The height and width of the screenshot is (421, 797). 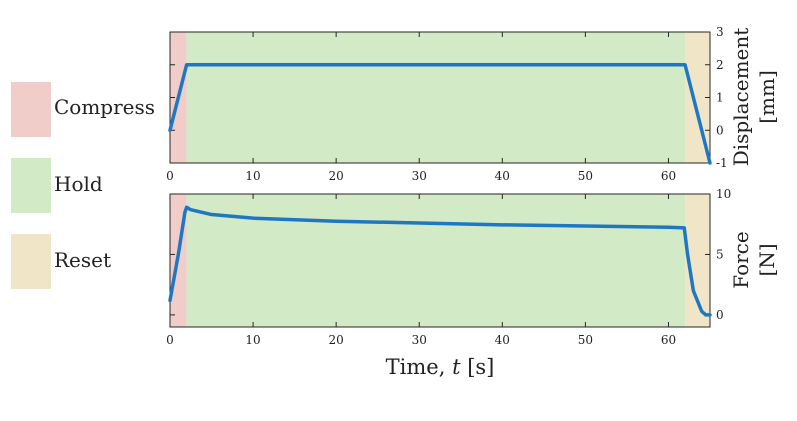 I want to click on top-ytick-label-1: 0, so click(x=720, y=130).